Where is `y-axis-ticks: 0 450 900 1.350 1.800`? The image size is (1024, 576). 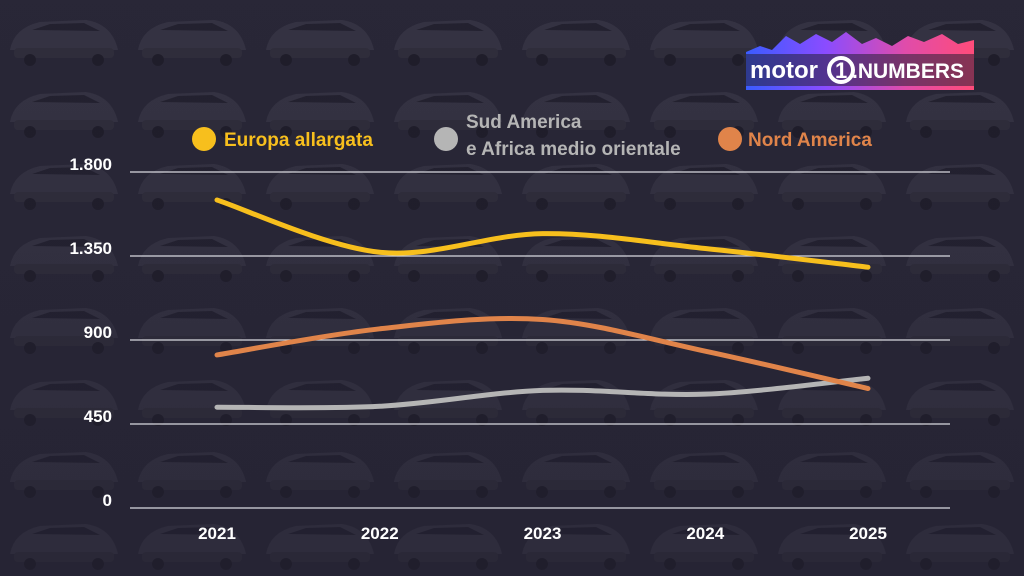 y-axis-ticks: 0 450 900 1.350 1.800 is located at coordinates (90, 332).